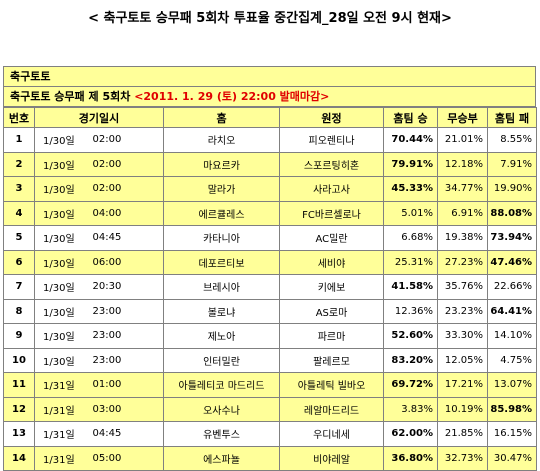  Describe the element at coordinates (222, 164) in the screenshot. I see `home-team: 마요르카` at that location.